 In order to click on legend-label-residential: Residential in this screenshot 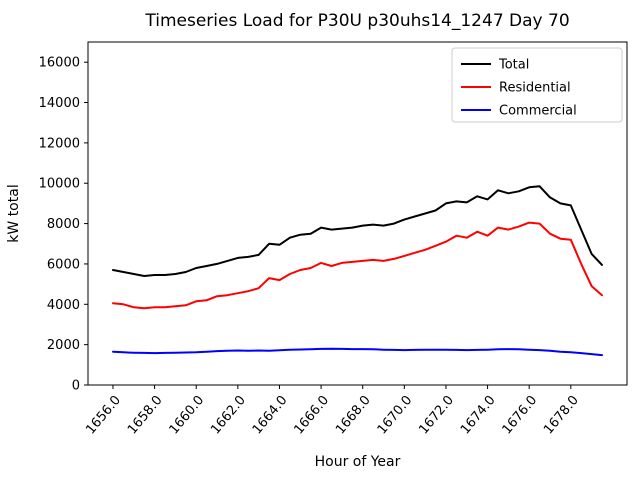, I will do `click(535, 88)`.